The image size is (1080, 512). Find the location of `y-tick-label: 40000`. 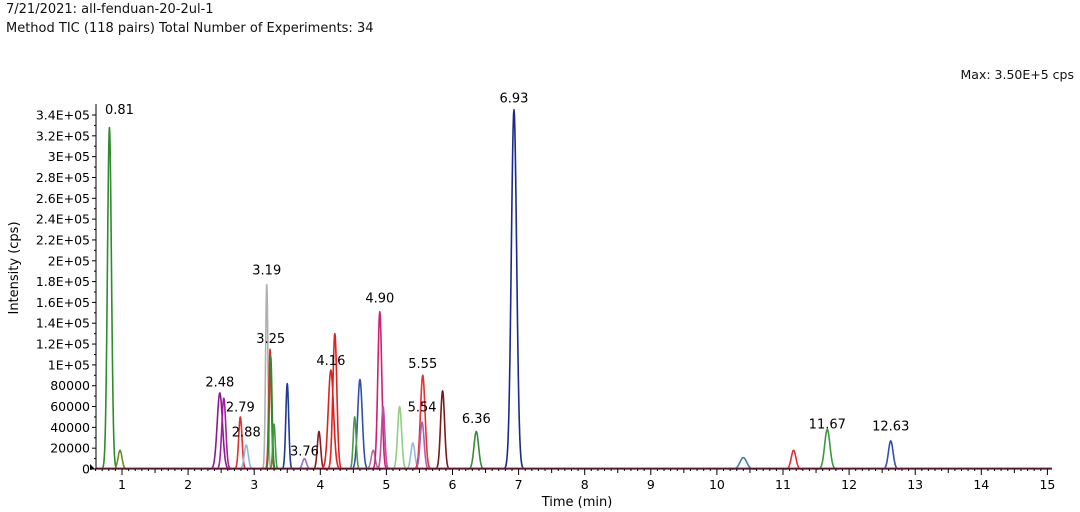

y-tick-label: 40000 is located at coordinates (70, 427).